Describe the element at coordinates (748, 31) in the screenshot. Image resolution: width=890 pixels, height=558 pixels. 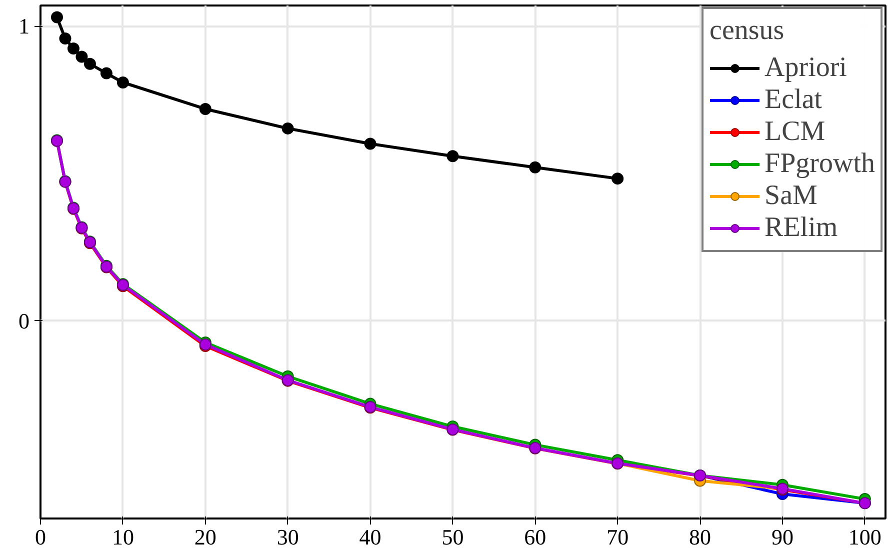
I see `legend-title: census` at that location.